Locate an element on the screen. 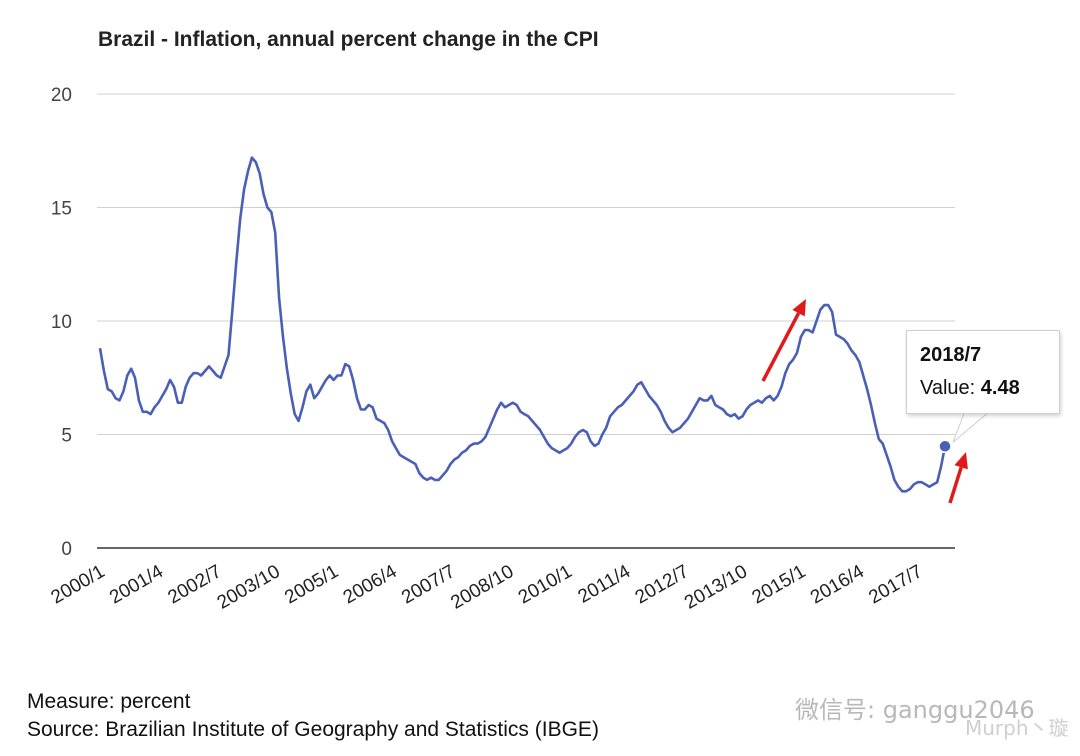 The image size is (1080, 756). tooltip-value-row: Value: 4.48 is located at coordinates (970, 388).